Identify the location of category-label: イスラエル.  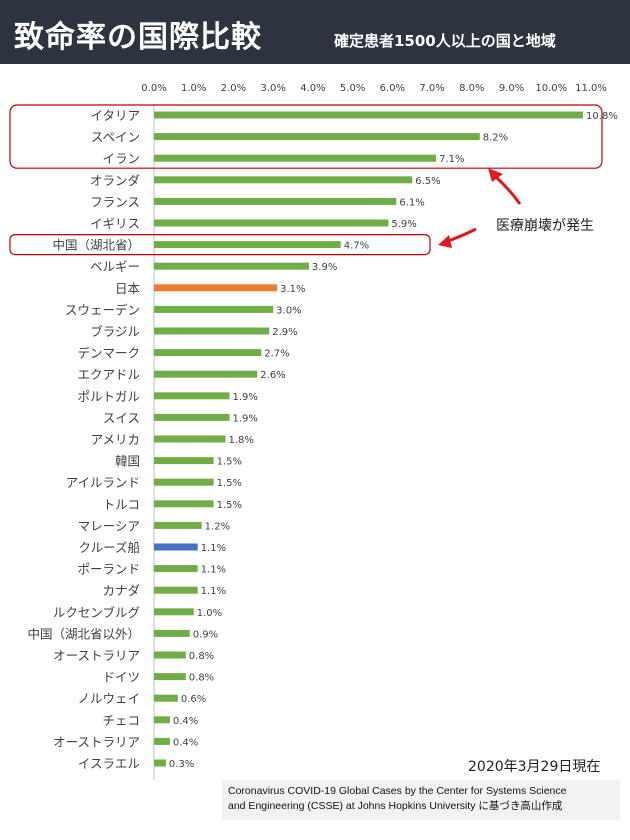
(109, 763).